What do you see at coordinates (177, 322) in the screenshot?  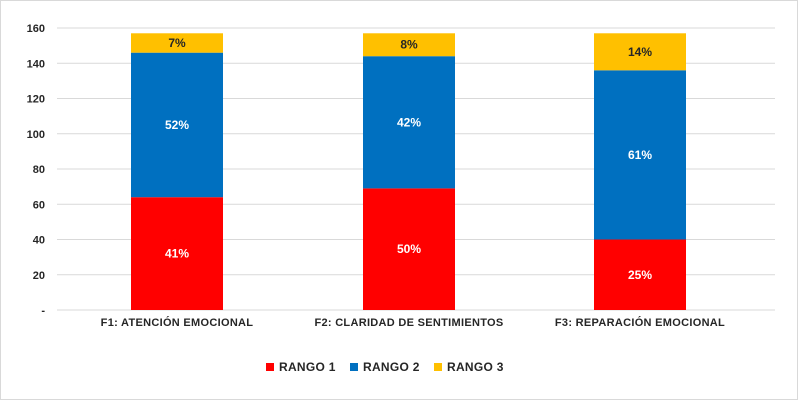 I see `x-category-label: F1: ATENCIÓN EMOCIONAL` at bounding box center [177, 322].